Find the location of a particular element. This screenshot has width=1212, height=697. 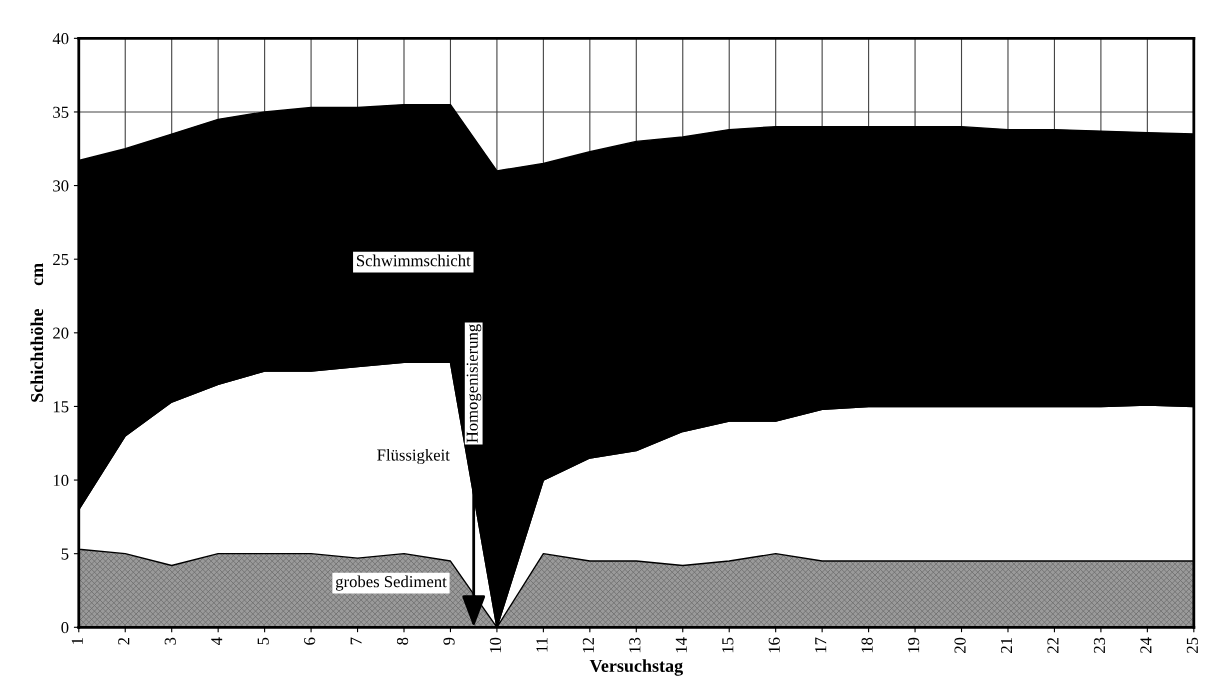

x-tick-label: 24 is located at coordinates (1146, 645).